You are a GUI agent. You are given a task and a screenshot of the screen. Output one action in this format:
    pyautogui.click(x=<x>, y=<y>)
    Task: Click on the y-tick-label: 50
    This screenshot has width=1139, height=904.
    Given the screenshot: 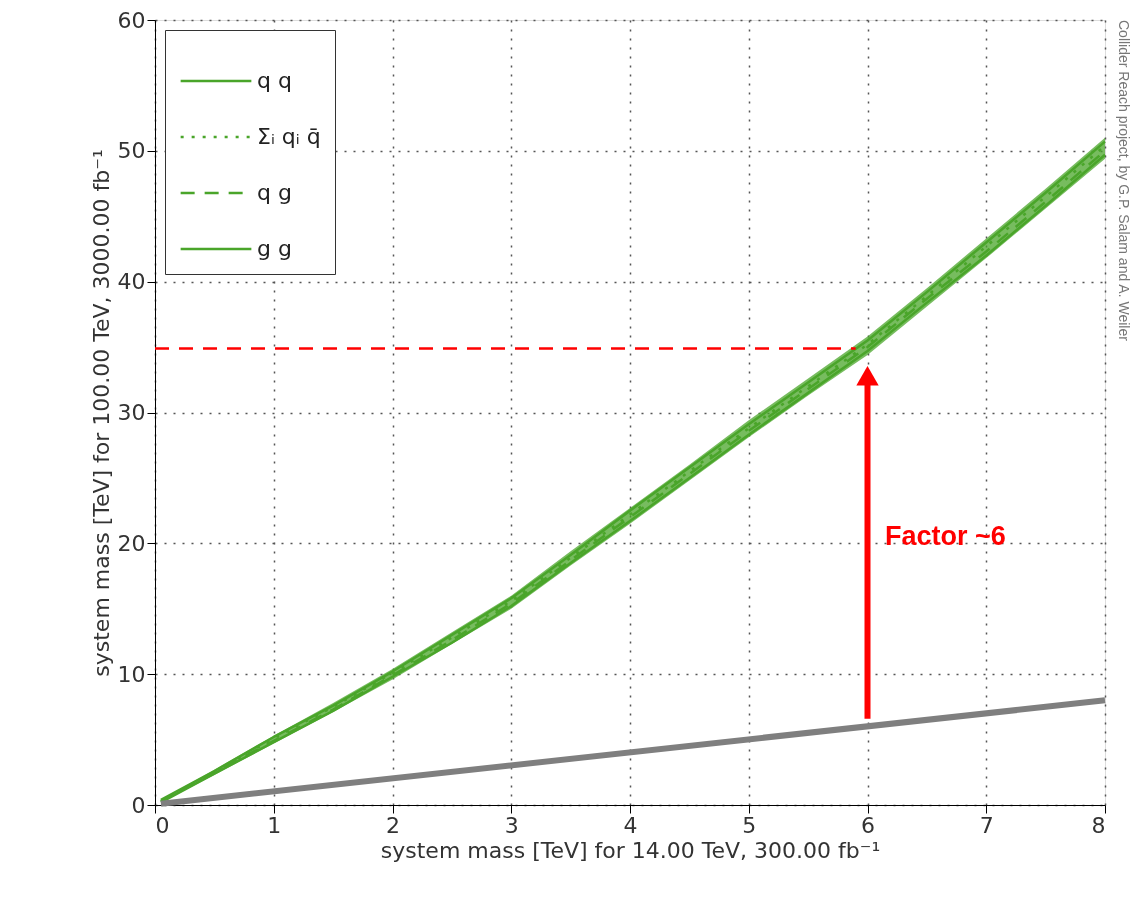 What is the action you would take?
    pyautogui.click(x=131, y=151)
    